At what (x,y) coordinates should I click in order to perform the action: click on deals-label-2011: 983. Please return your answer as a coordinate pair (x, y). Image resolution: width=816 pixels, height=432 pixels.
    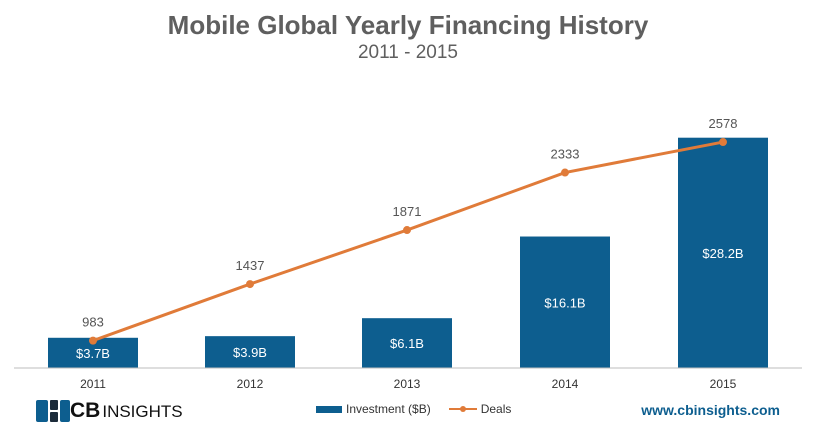
    Looking at the image, I should click on (93, 322).